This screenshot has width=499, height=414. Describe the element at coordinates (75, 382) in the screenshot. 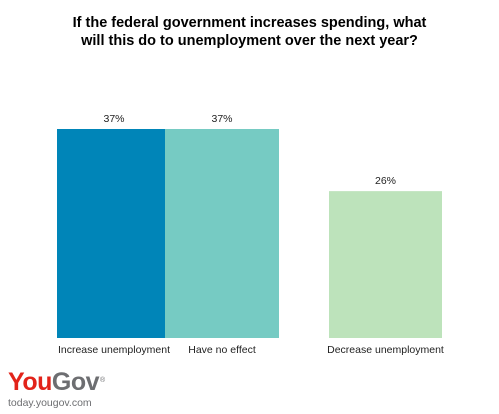

I see `logo-part-gov: Gov` at that location.